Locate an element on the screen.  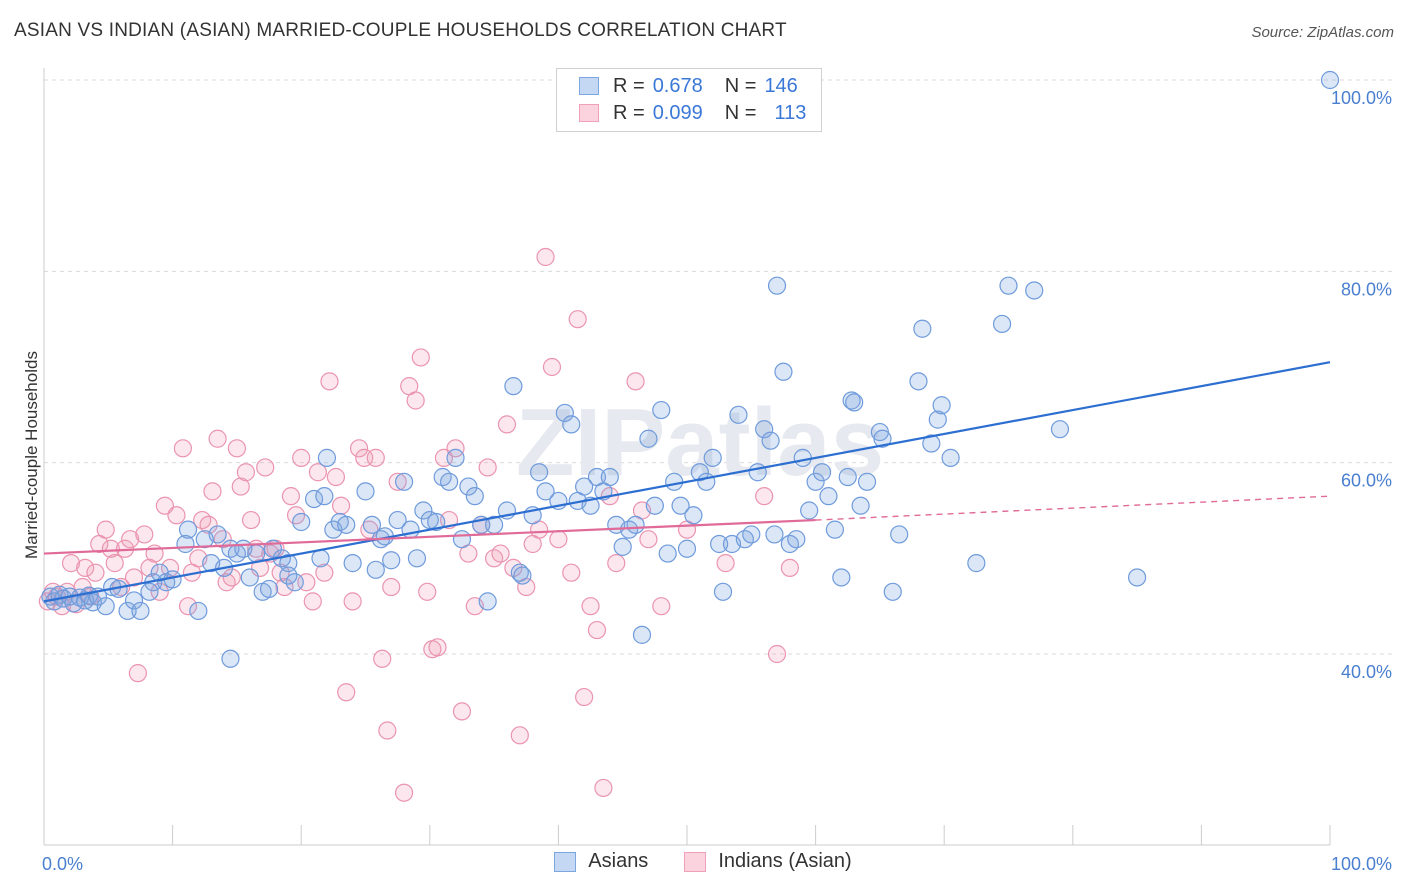
n-value: 113 is located at coordinates (790, 112).